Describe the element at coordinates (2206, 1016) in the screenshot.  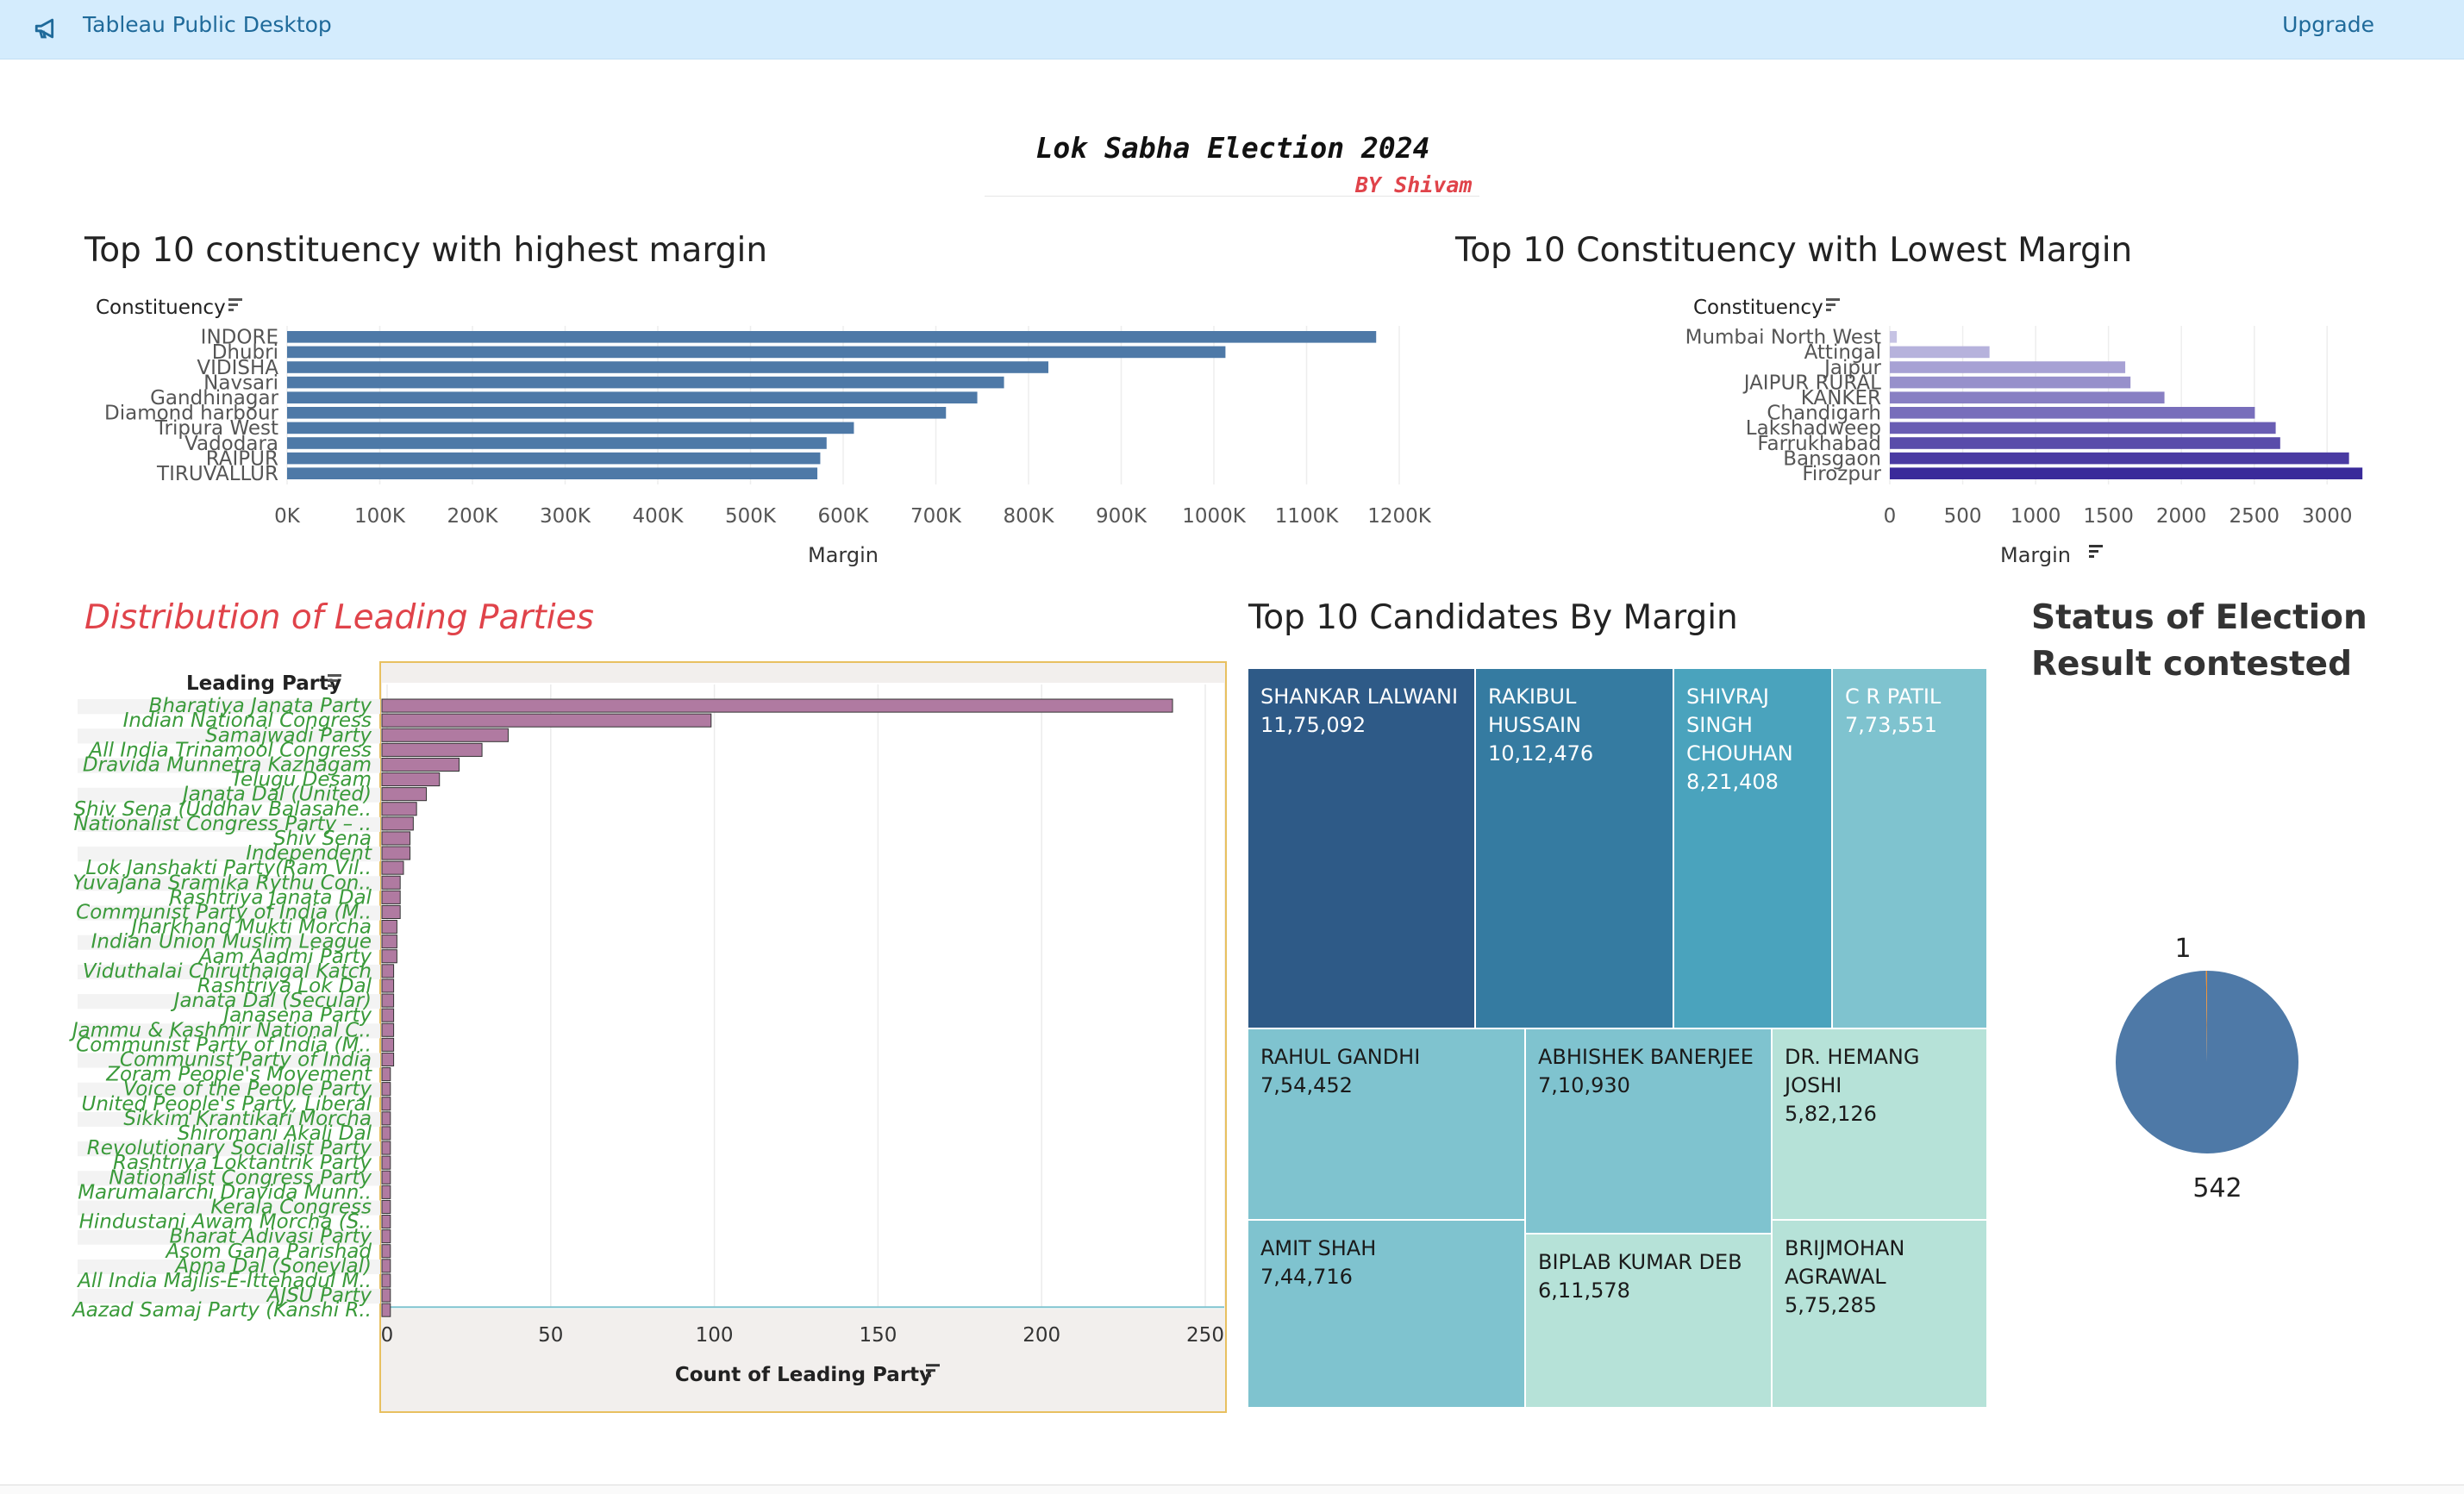
I see `pie-slice` at that location.